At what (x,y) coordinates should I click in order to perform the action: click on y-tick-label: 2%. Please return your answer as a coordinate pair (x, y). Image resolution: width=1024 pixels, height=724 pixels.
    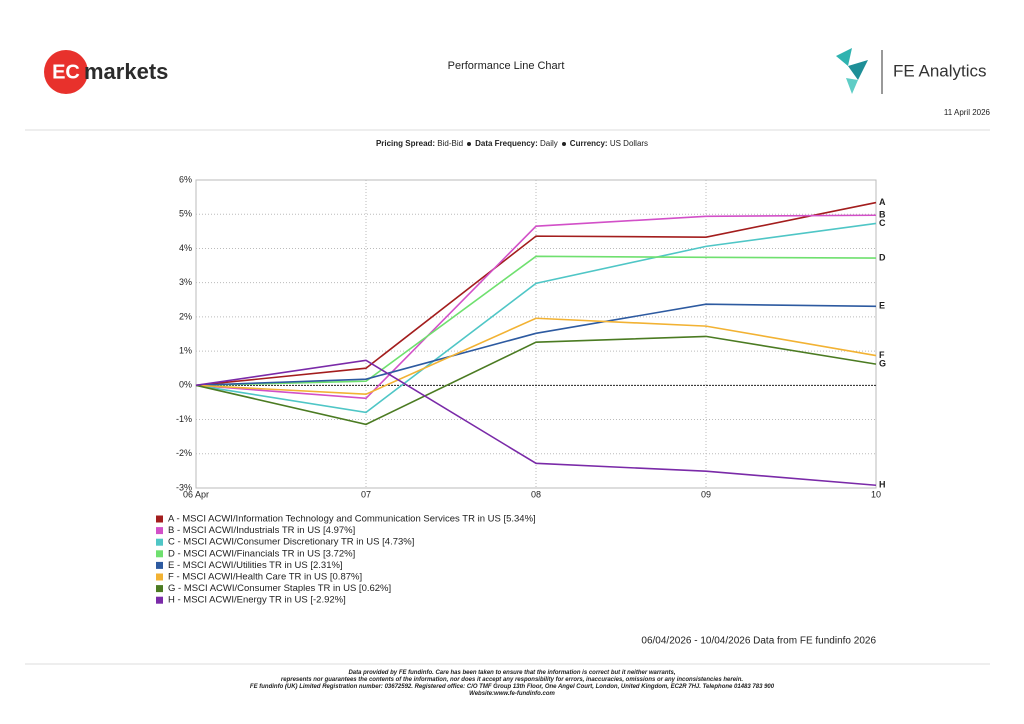
    Looking at the image, I should click on (185, 316).